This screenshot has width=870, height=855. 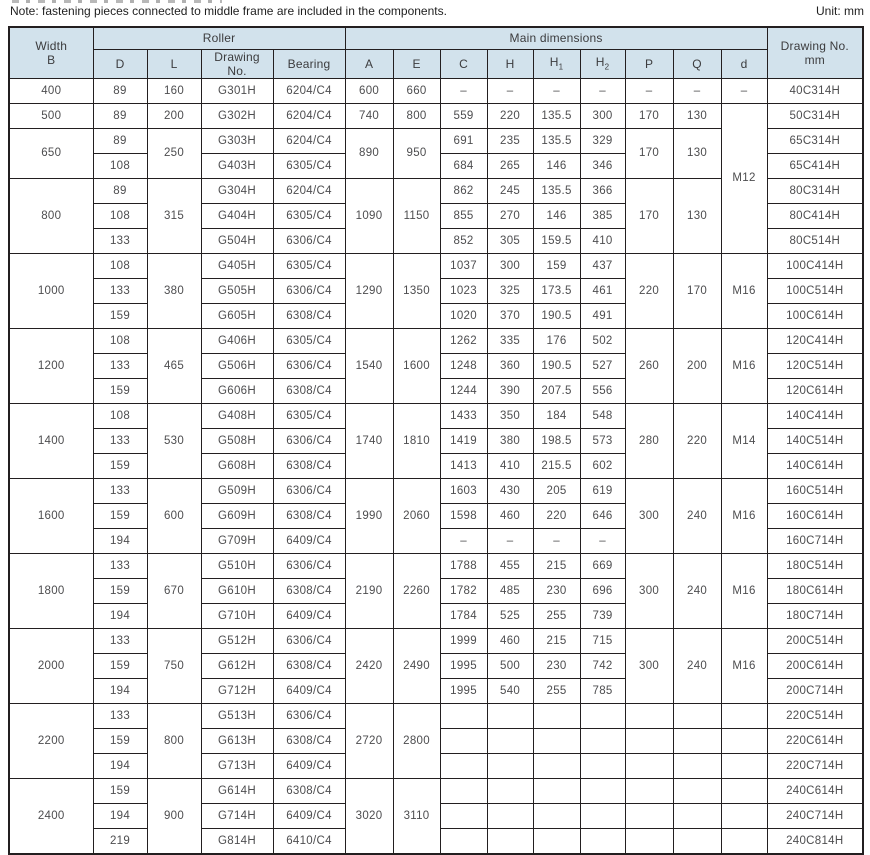 I want to click on table-cell: 646, so click(x=602, y=515).